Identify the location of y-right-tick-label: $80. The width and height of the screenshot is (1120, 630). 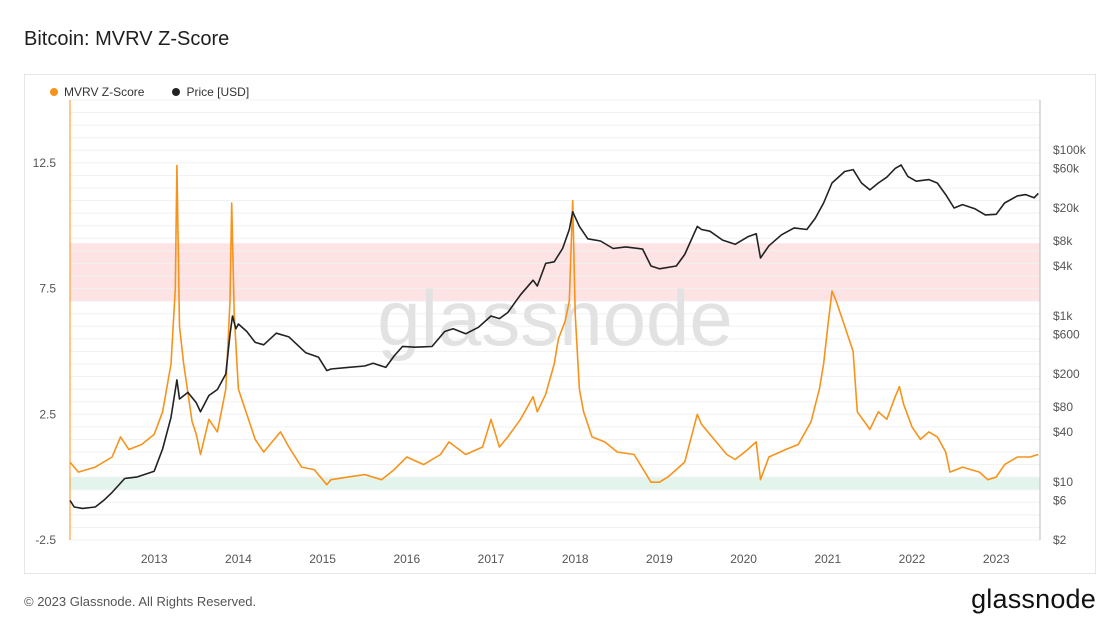
(1063, 407).